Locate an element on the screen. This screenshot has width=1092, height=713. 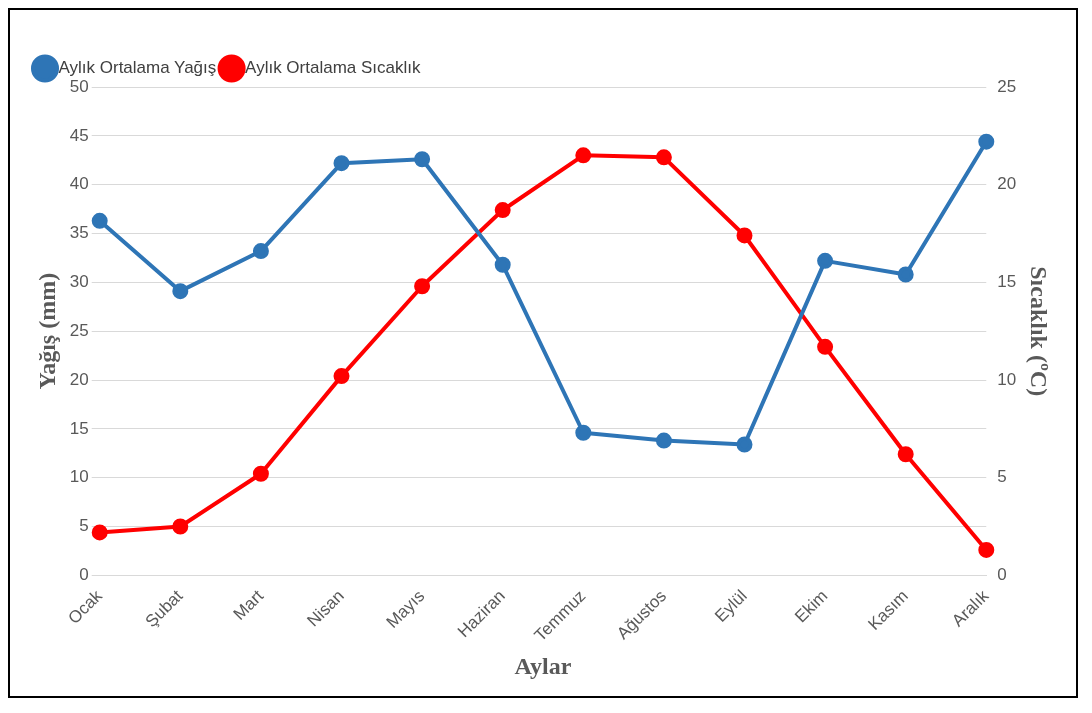
y2-tick-label: 5 is located at coordinates (1002, 477).